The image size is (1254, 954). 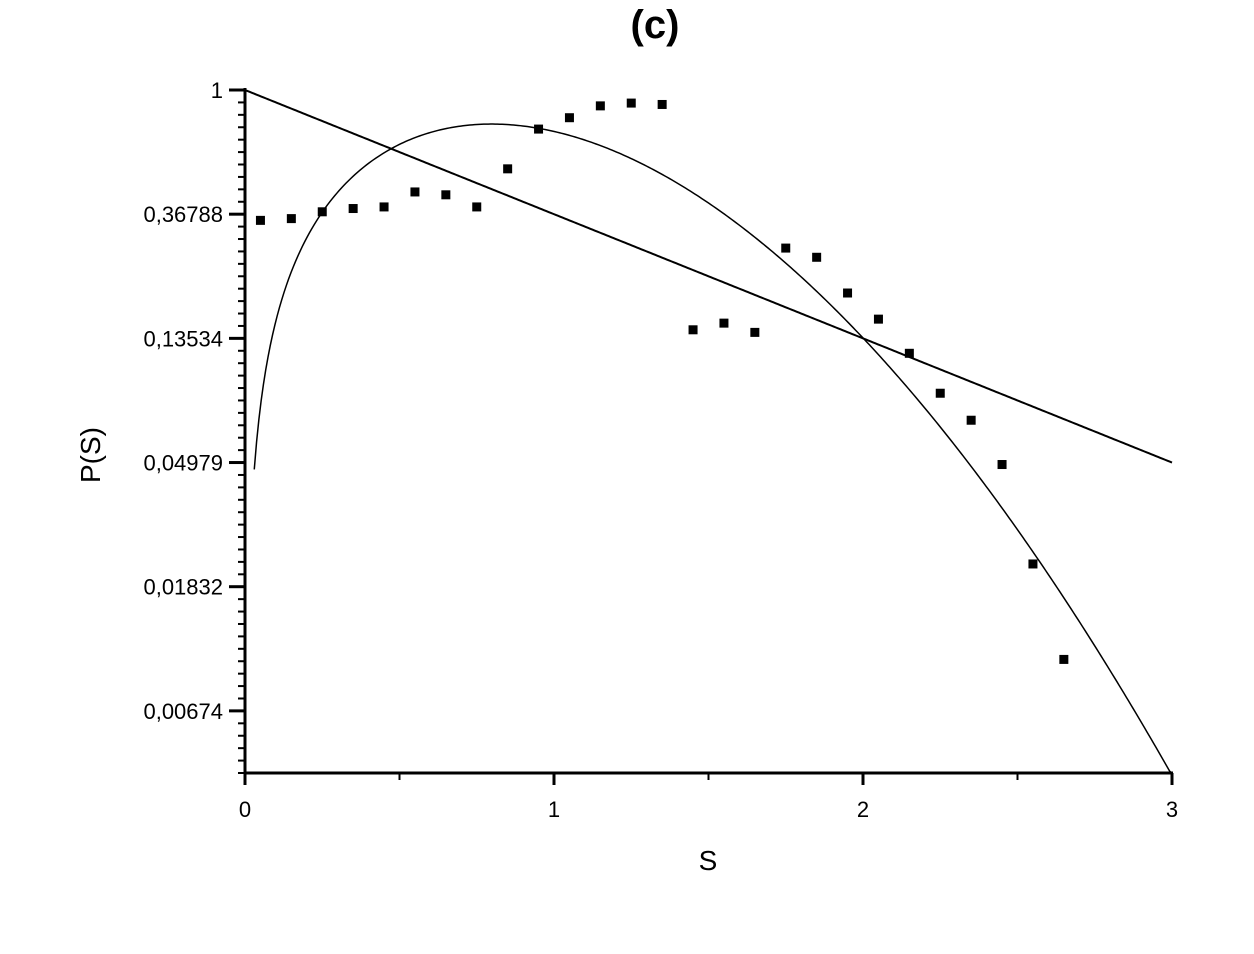 I want to click on x-axis-title: S, so click(x=708, y=860).